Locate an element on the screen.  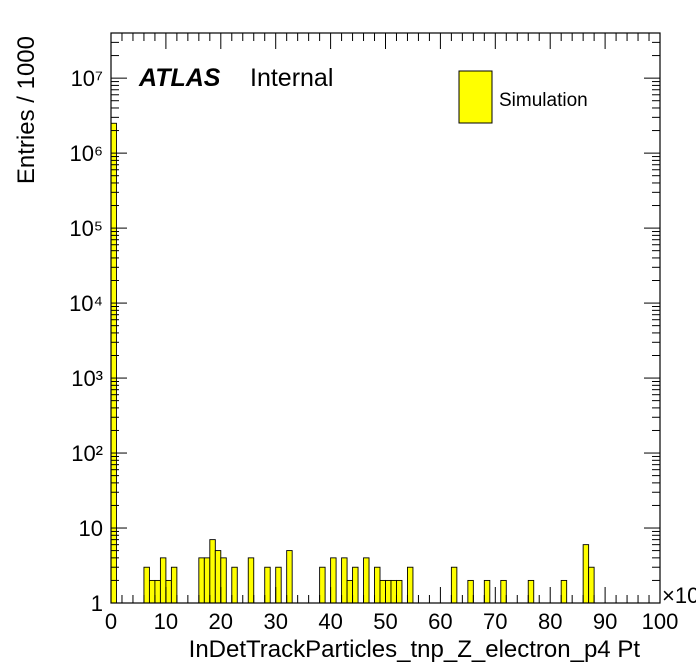
x-tick-label: 60 is located at coordinates (440, 621).